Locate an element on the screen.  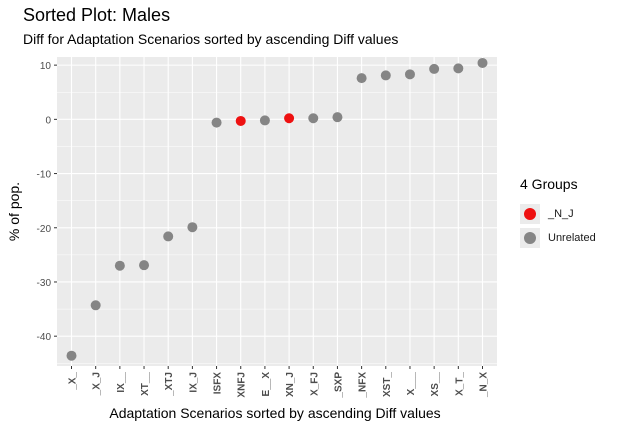
legend-dot-unrelated is located at coordinates (530, 238).